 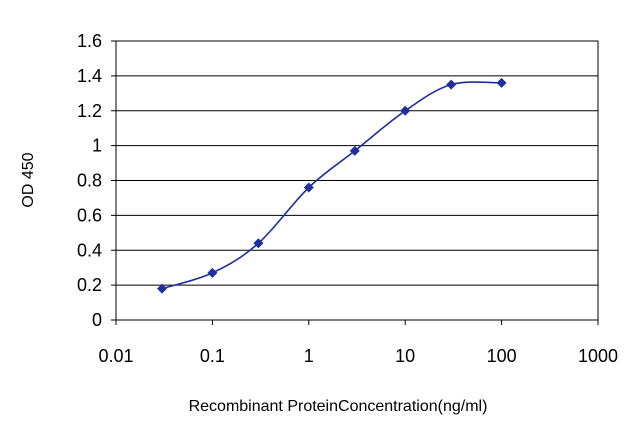 I want to click on x-tick-label: 100, so click(x=502, y=356).